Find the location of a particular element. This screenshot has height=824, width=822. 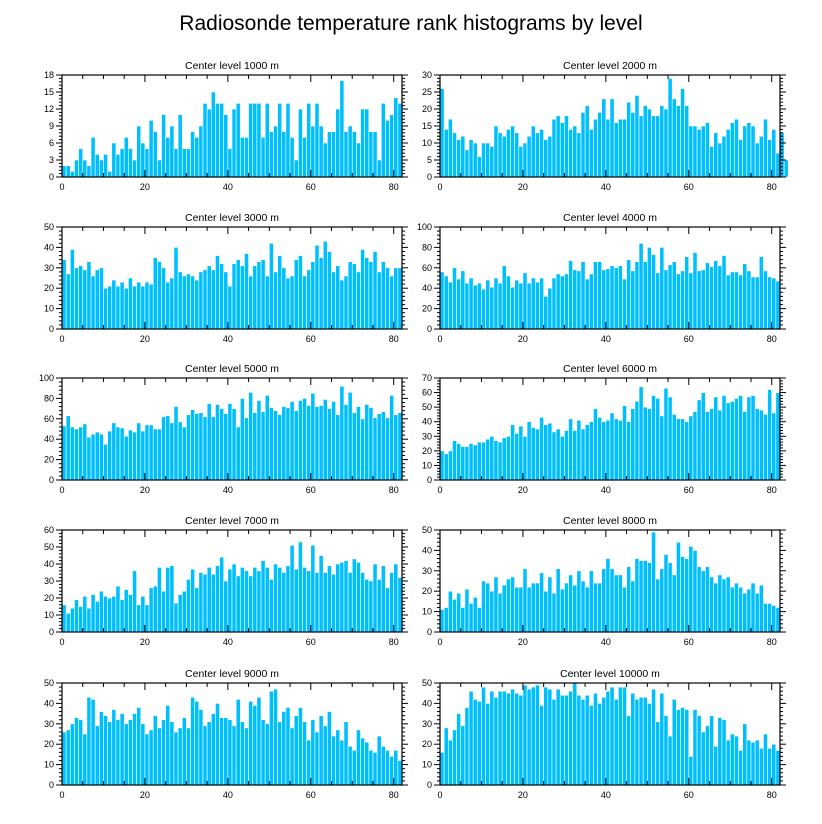

y-tick-label: 30 is located at coordinates (49, 268).